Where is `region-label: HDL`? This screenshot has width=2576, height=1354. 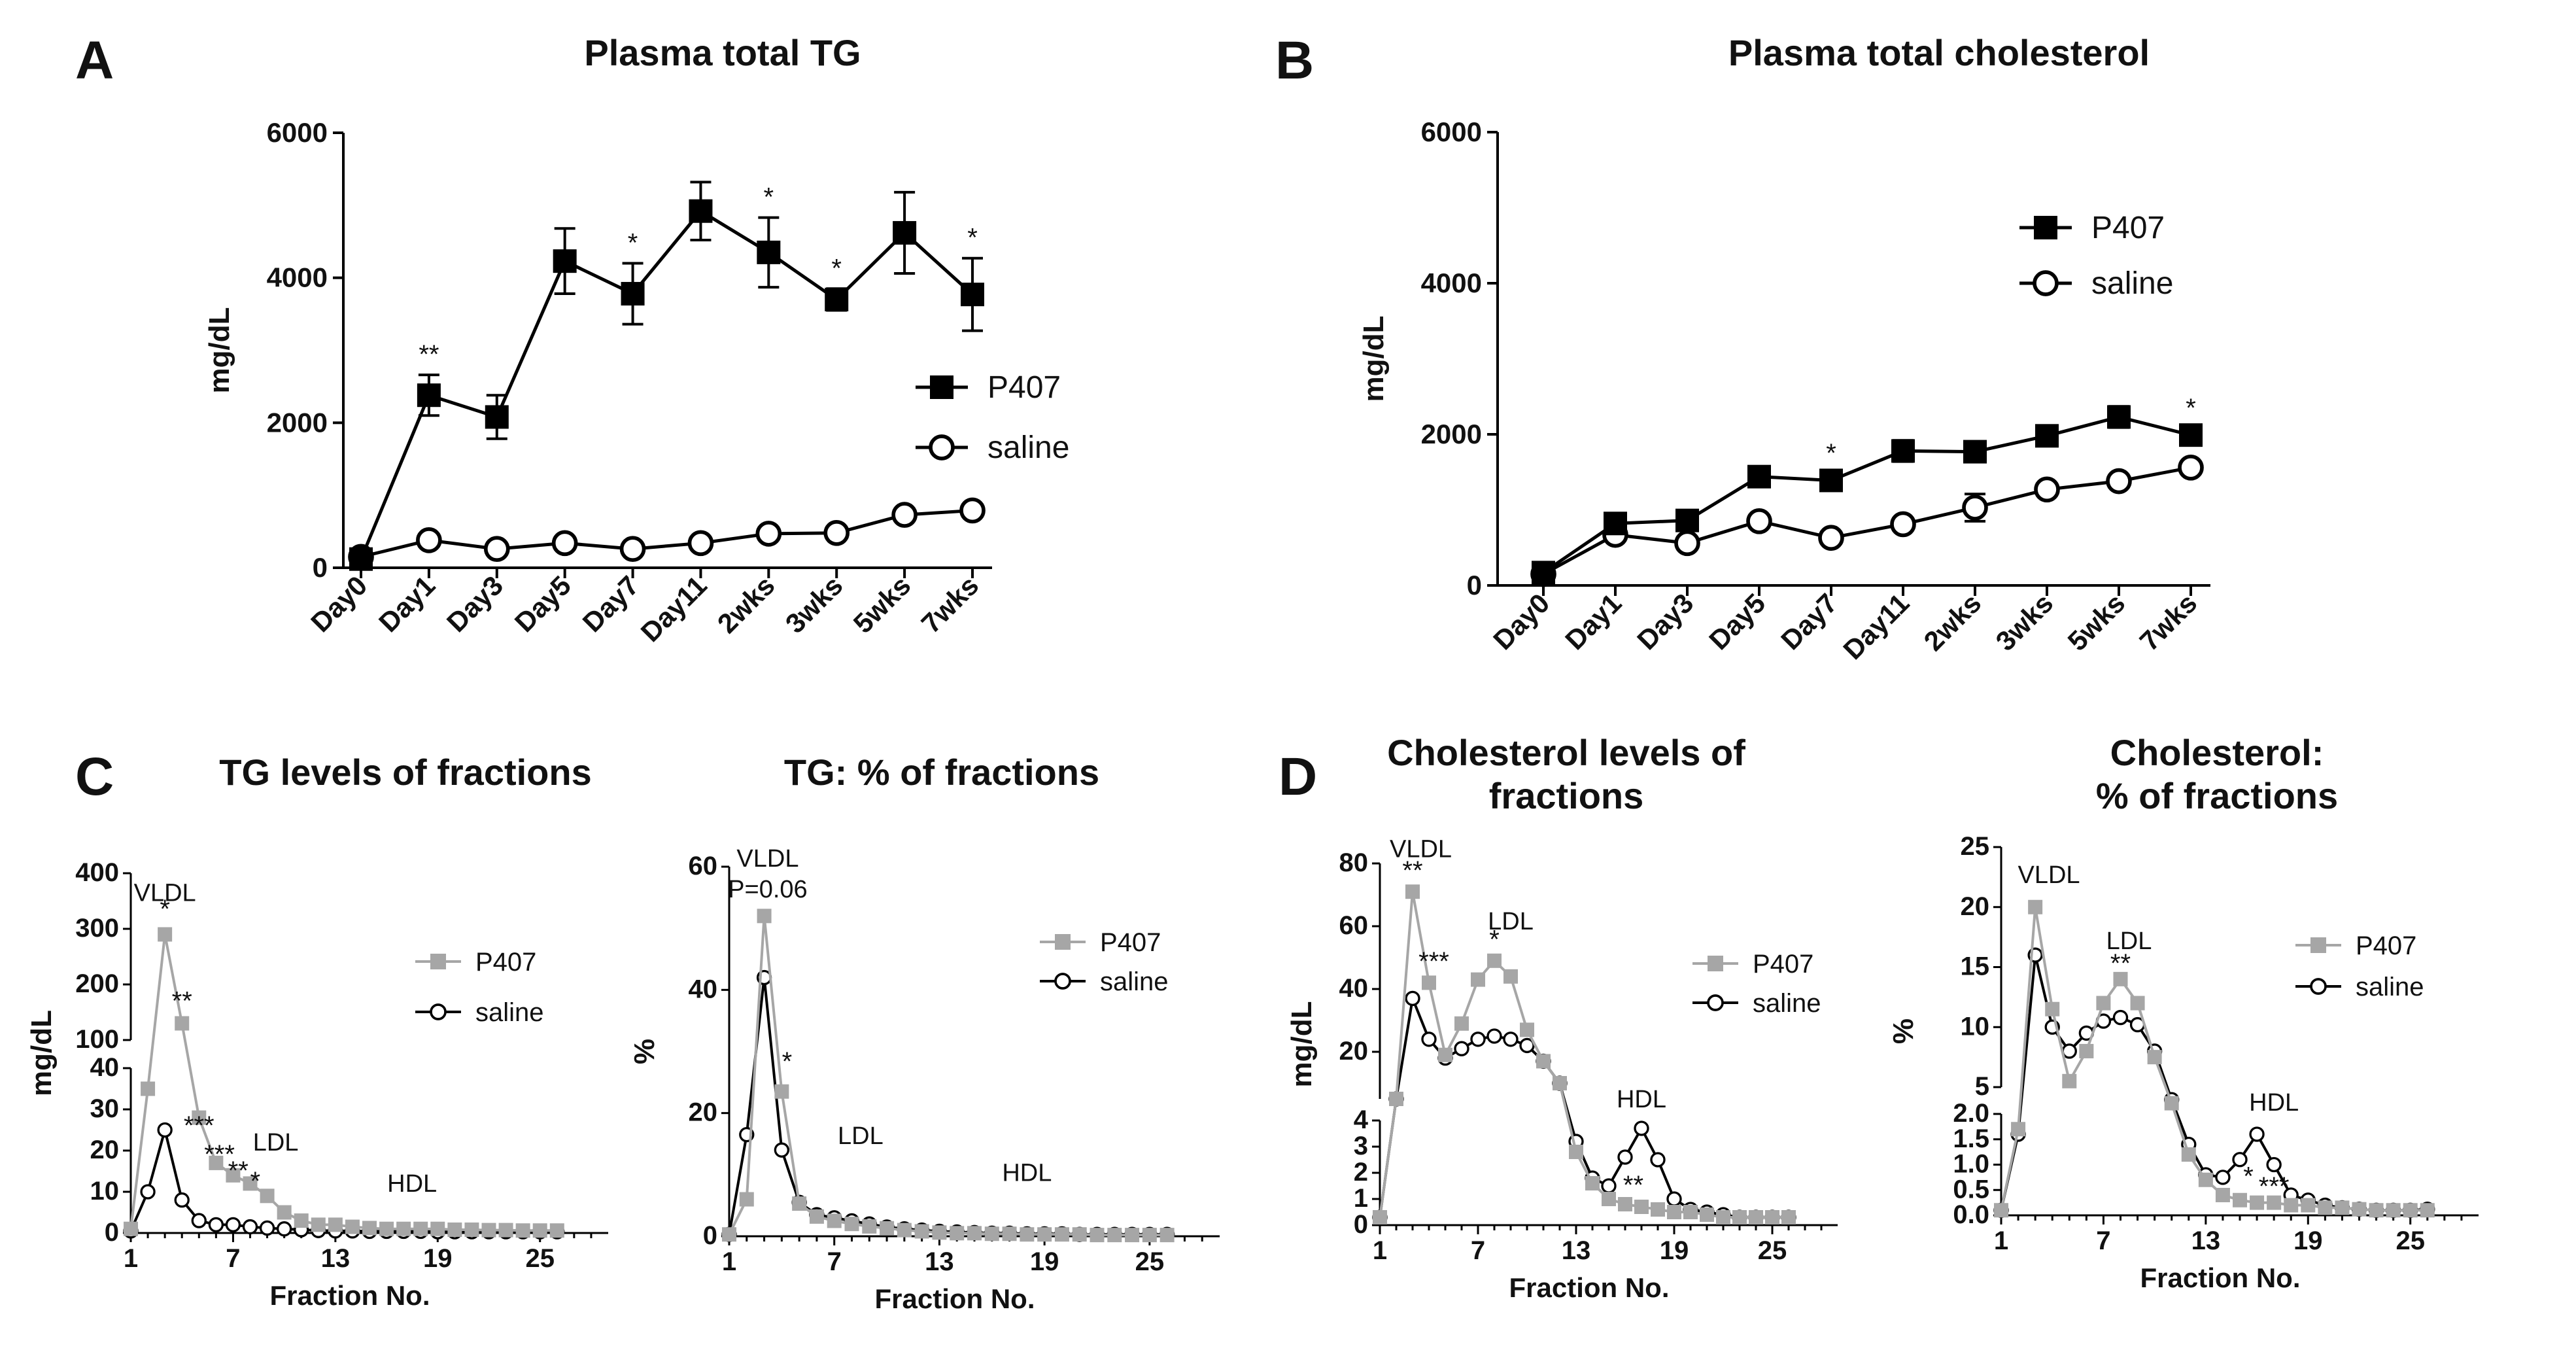 region-label: HDL is located at coordinates (1027, 1173).